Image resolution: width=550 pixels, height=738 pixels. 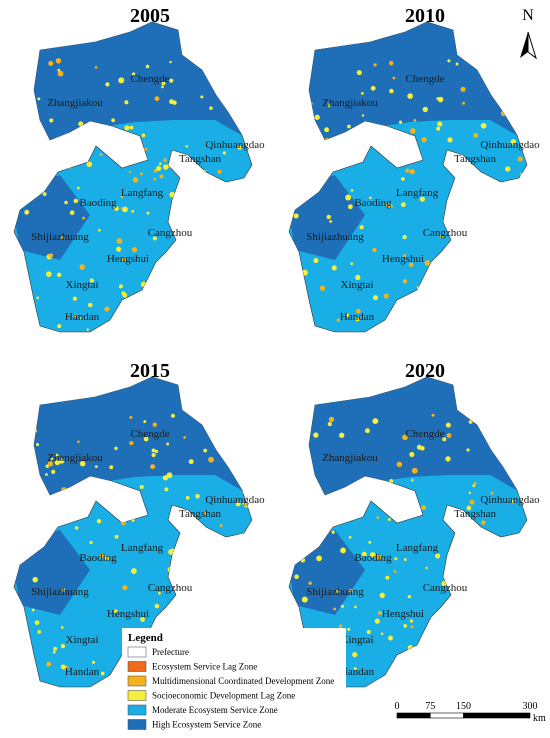 I want to click on north-arrow: N, so click(x=528, y=33).